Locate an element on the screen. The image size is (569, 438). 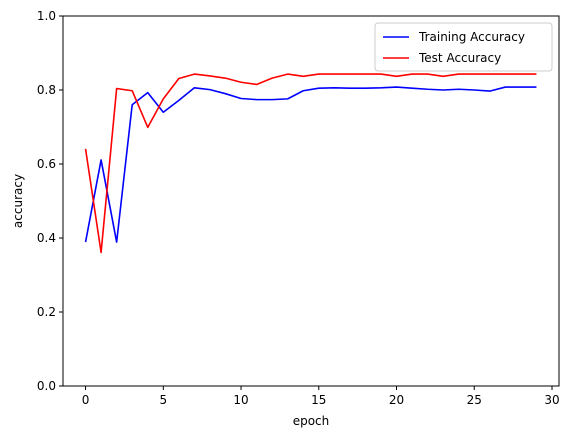
y-tick-label: 0.0 is located at coordinates (46, 386).